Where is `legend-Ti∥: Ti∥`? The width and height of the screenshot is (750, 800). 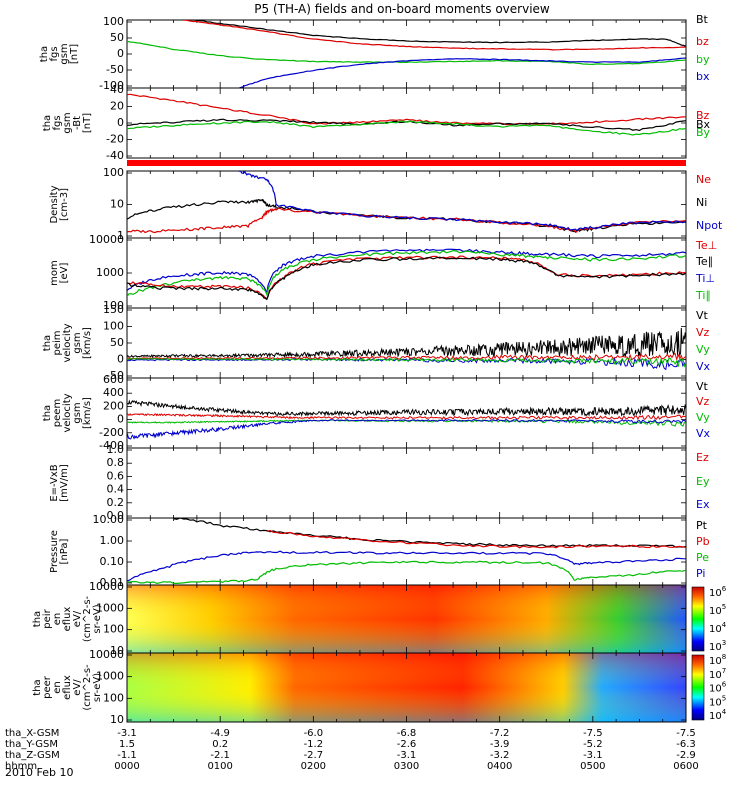 legend-Ti∥: Ti∥ is located at coordinates (703, 295).